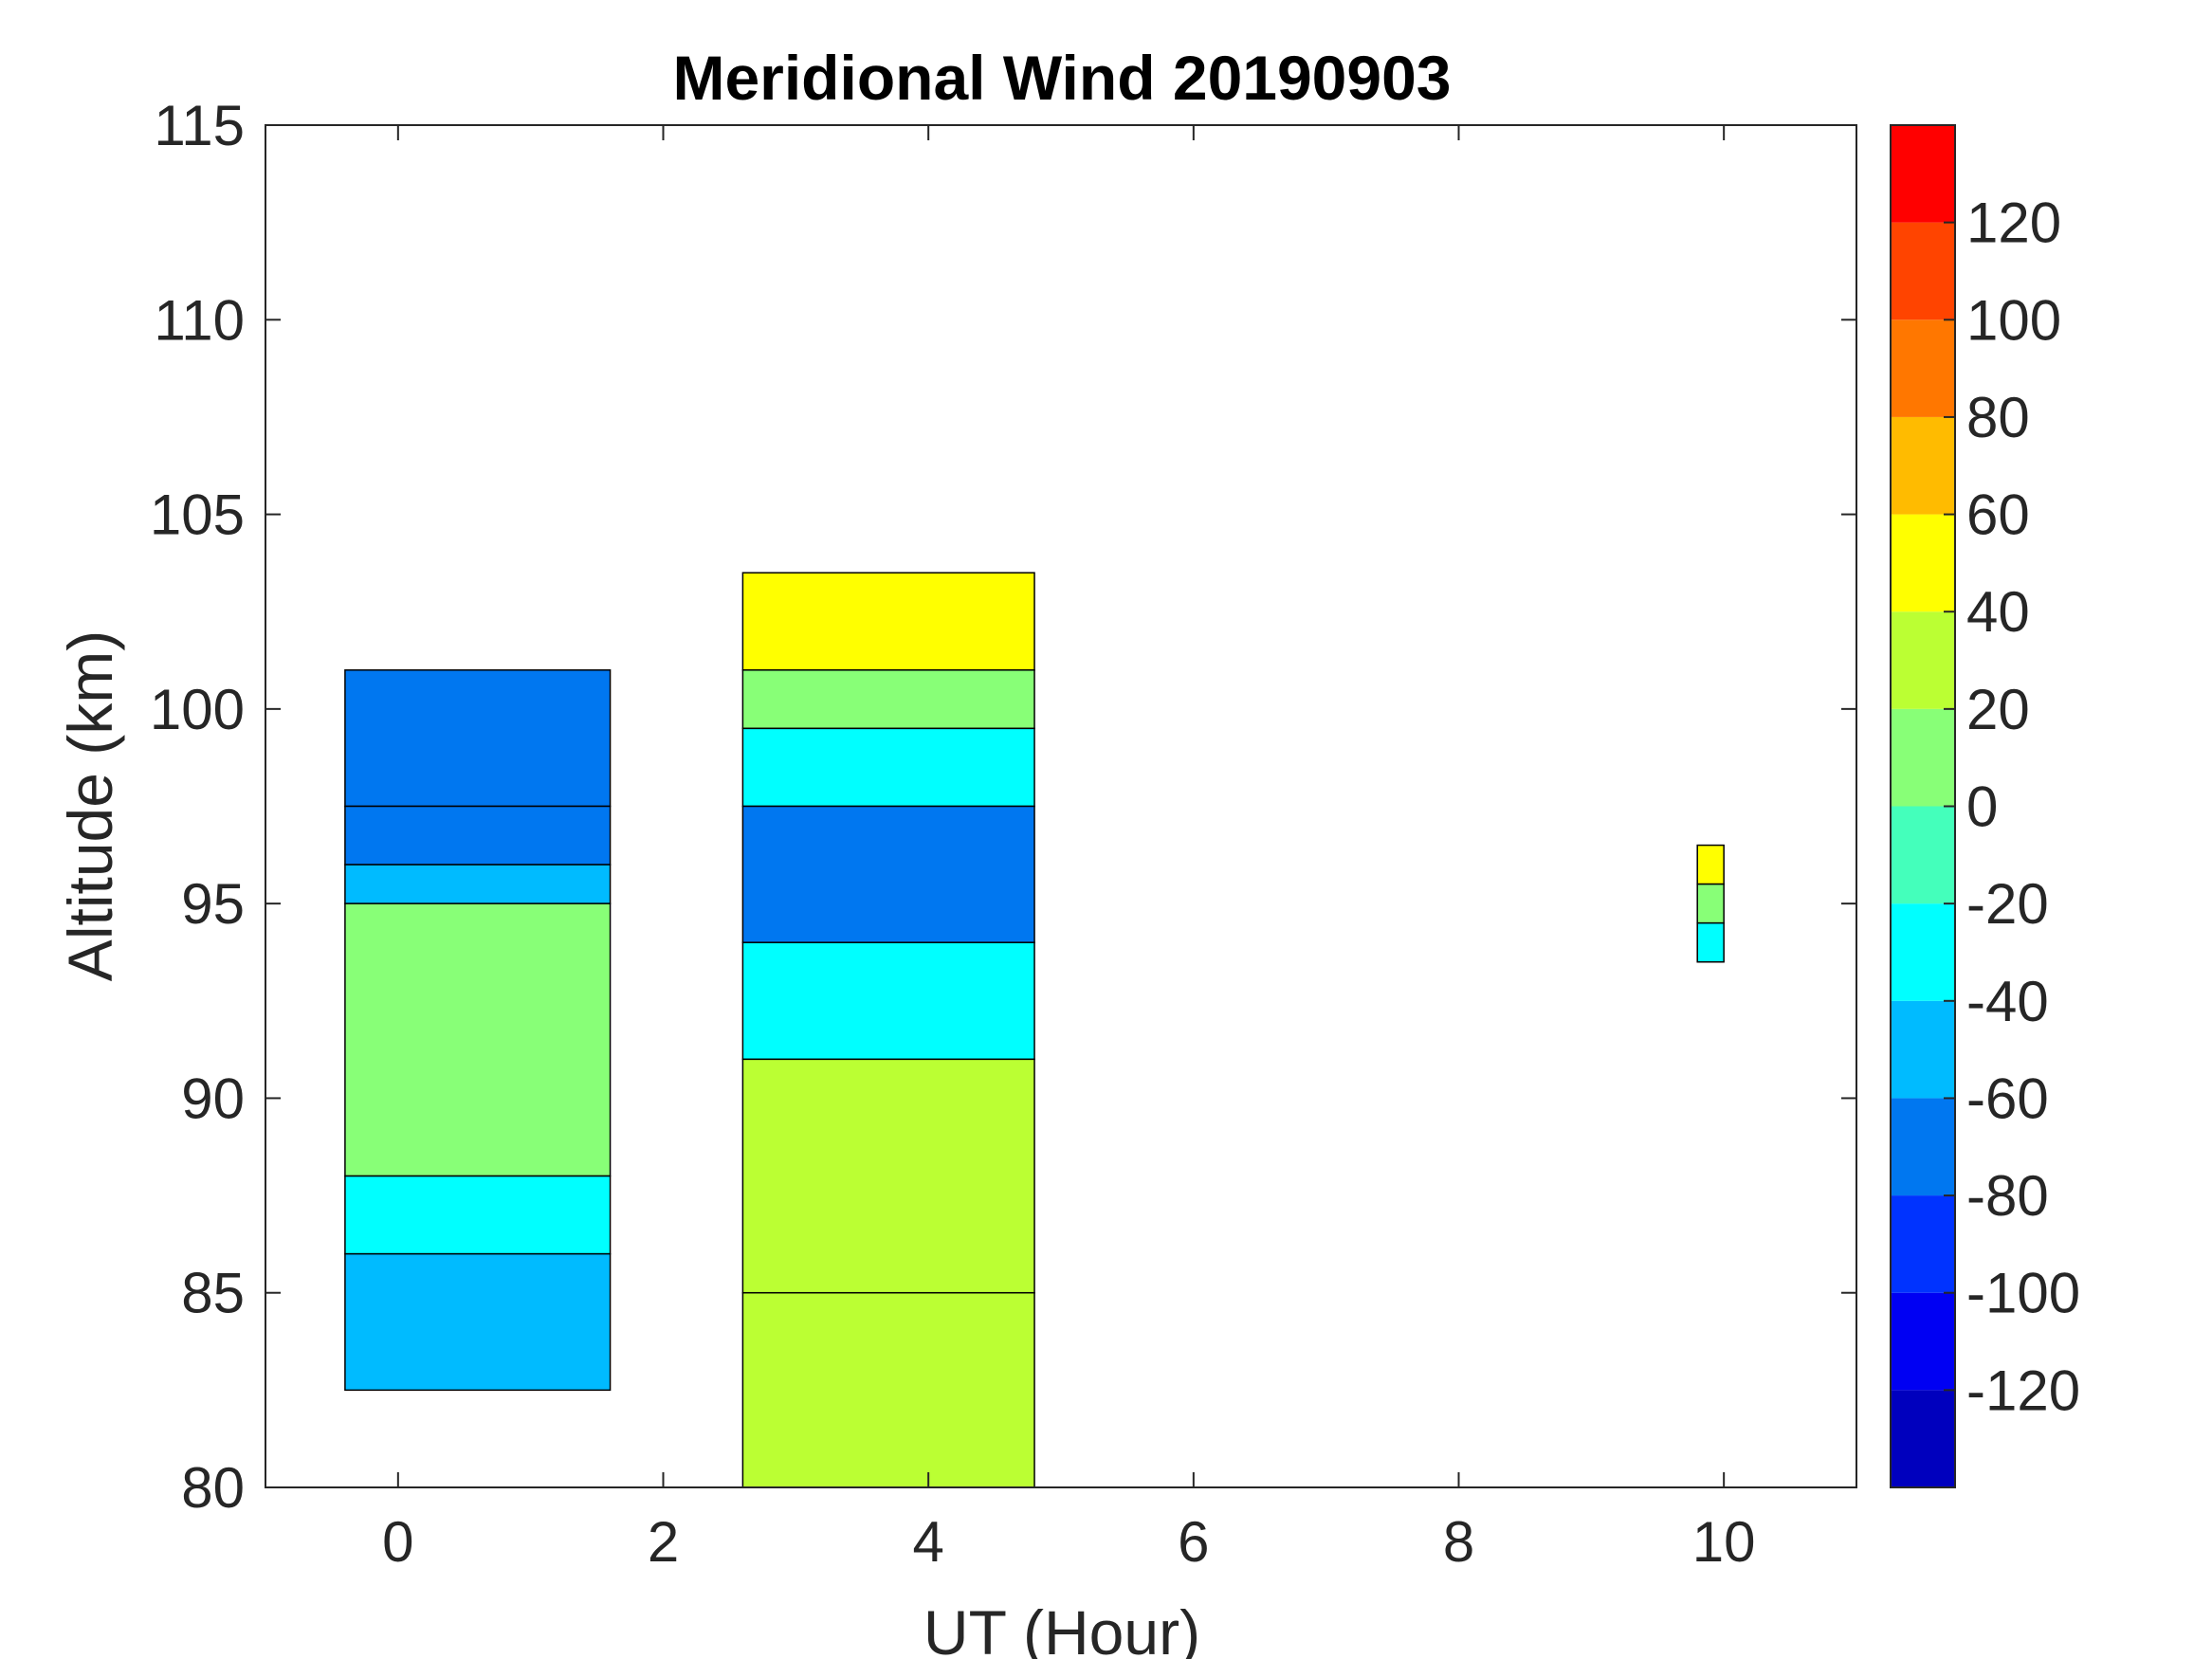  I want to click on colorbar-tick-label: 100, so click(2013, 320).